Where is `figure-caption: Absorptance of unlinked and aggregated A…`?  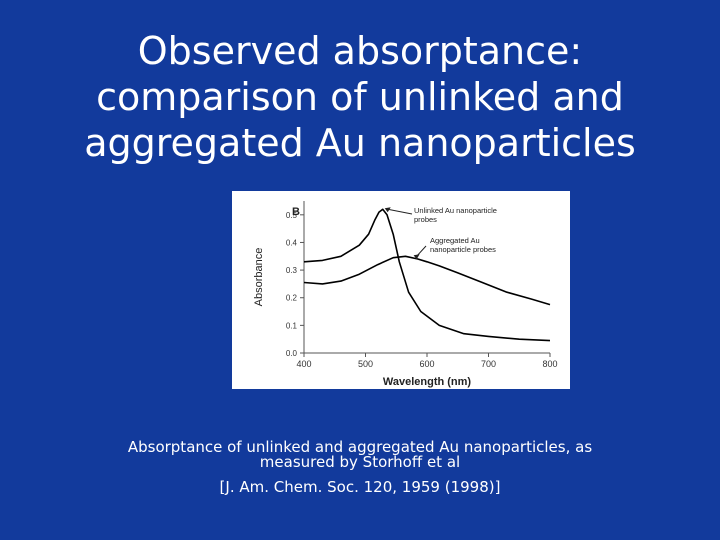 figure-caption: Absorptance of unlinked and aggregated A… is located at coordinates (360, 467).